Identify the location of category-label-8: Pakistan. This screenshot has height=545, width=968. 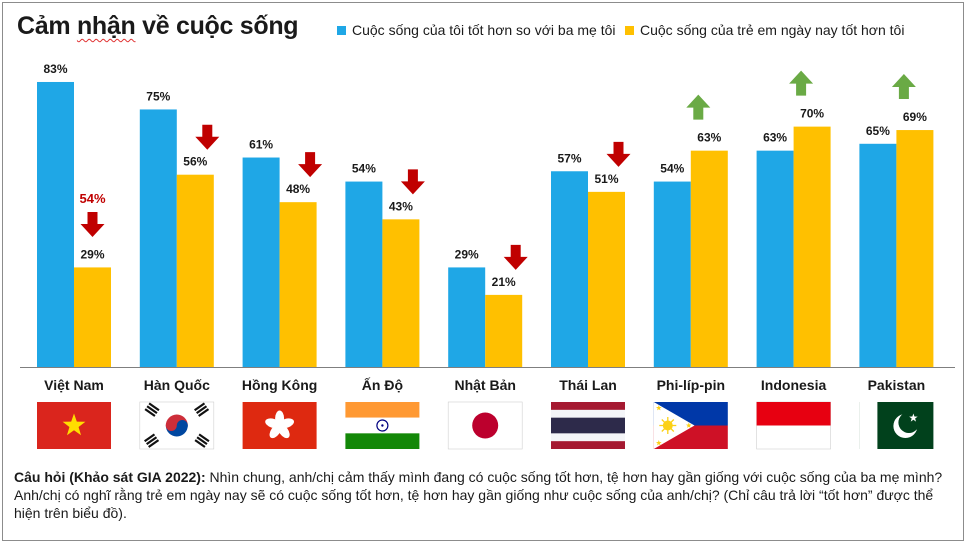
(897, 385).